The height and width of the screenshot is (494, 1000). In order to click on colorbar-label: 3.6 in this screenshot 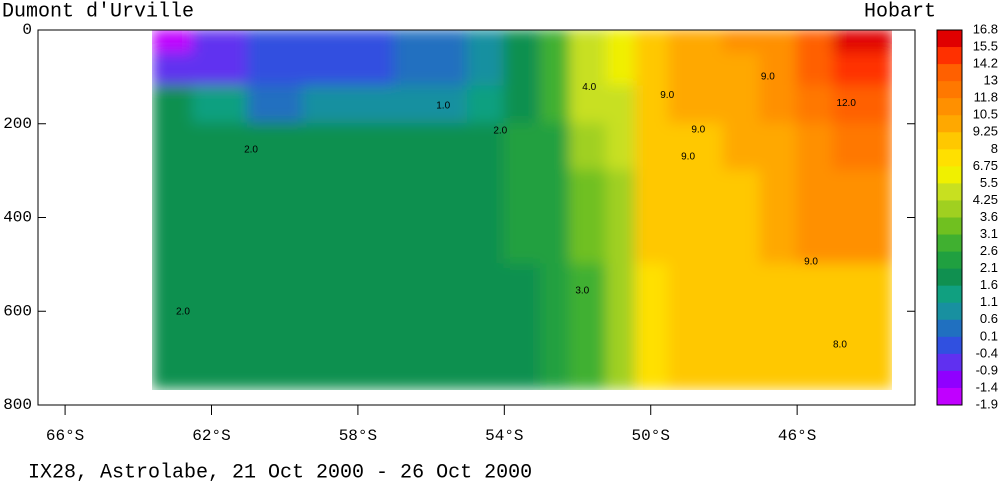, I will do `click(989, 216)`.